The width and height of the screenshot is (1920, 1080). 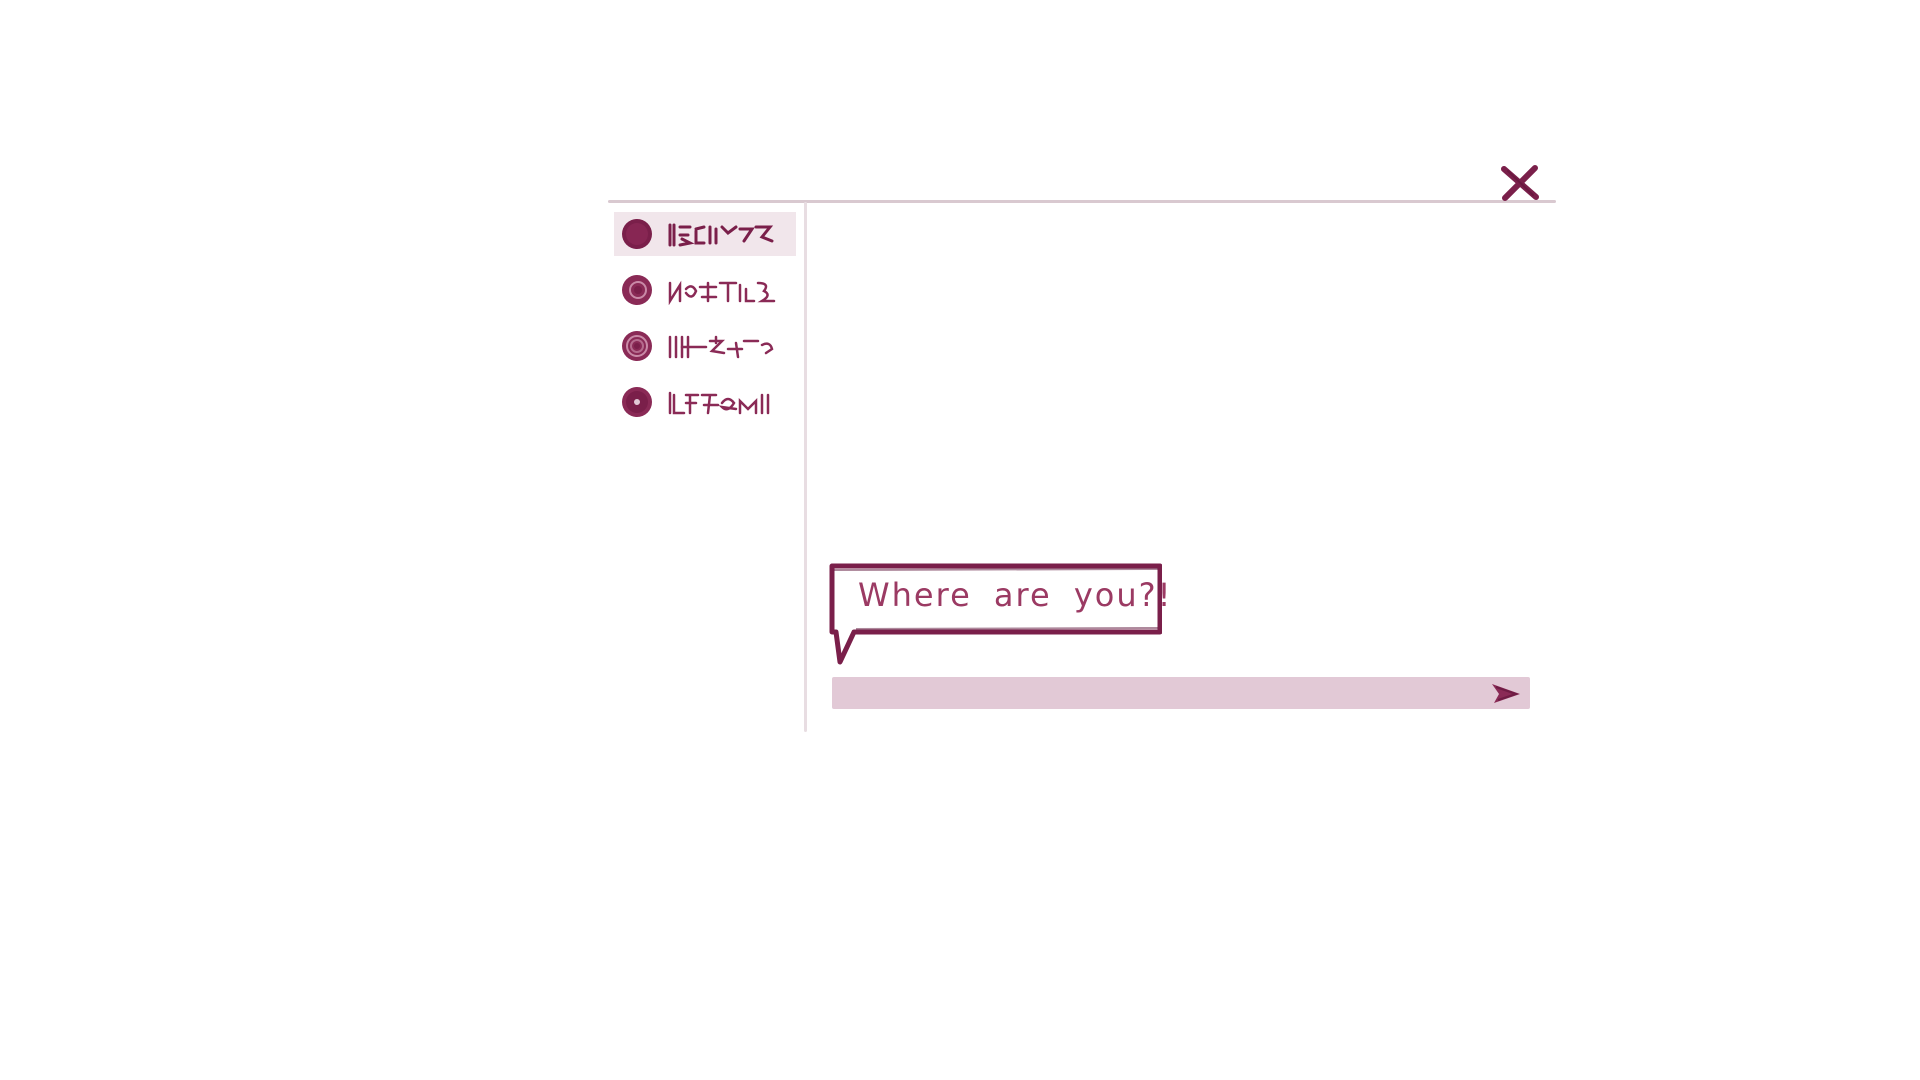 I want to click on header-divider, so click(x=1082, y=201).